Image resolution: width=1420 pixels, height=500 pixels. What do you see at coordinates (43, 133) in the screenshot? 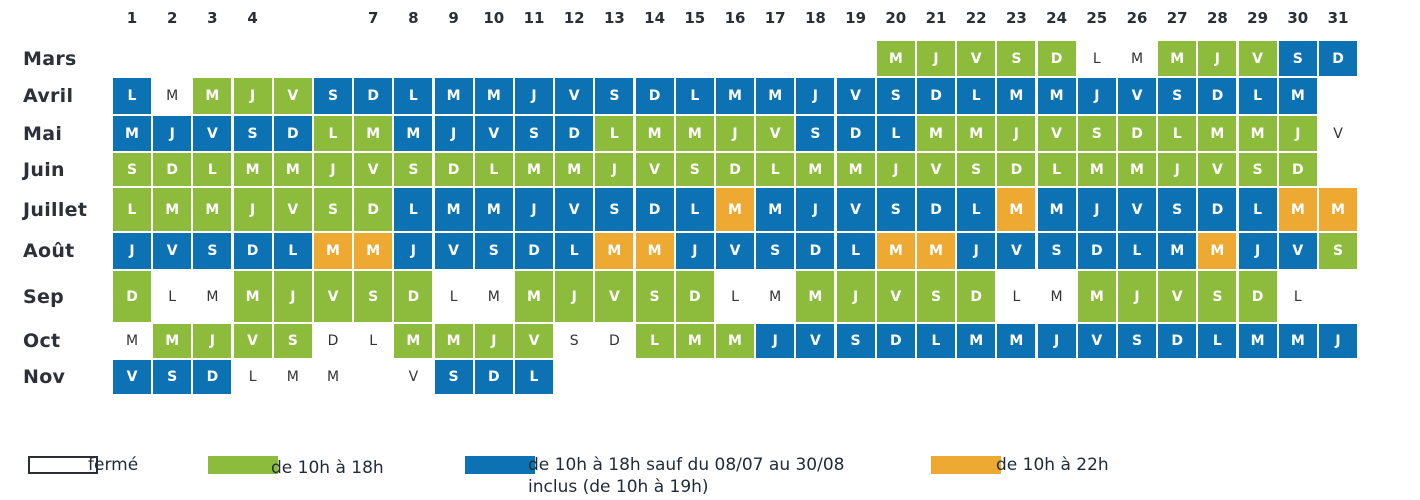
I see `month-label: Mai` at bounding box center [43, 133].